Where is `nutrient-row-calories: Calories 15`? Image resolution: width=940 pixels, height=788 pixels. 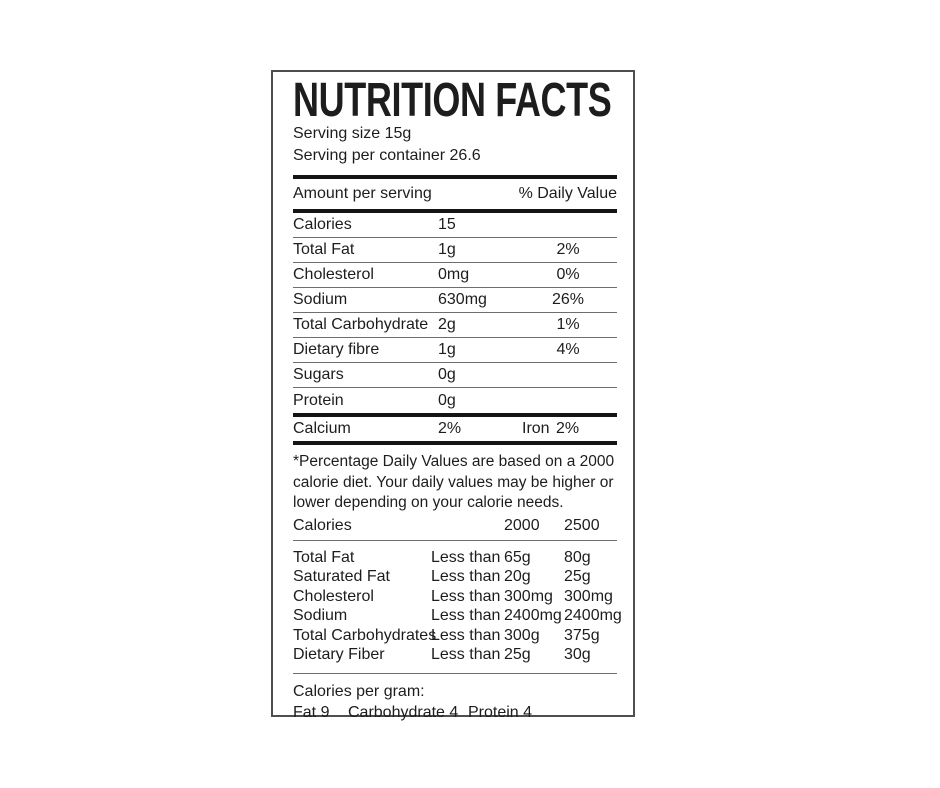
nutrient-row-calories: Calories 15 is located at coordinates (455, 225).